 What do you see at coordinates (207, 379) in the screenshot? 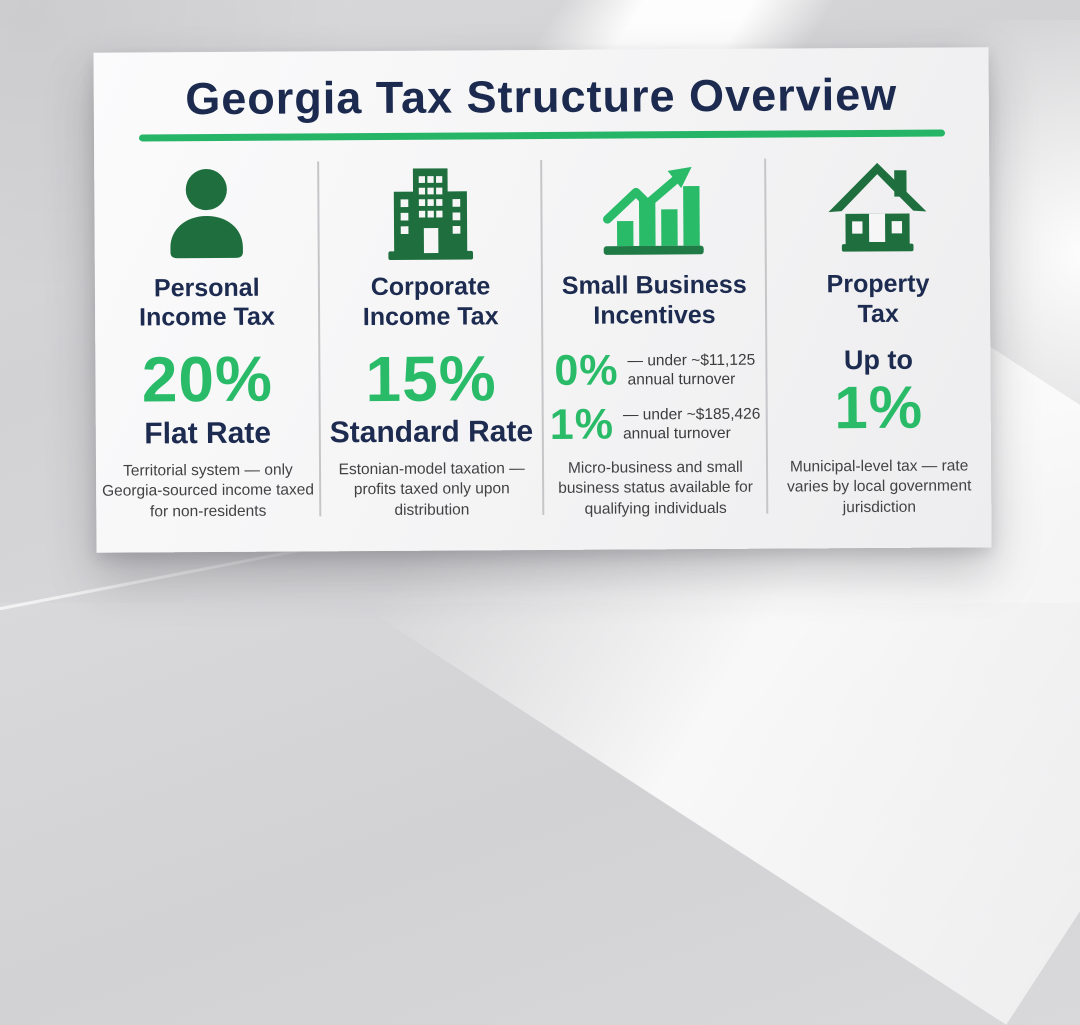
I see `rate-value: 20%` at bounding box center [207, 379].